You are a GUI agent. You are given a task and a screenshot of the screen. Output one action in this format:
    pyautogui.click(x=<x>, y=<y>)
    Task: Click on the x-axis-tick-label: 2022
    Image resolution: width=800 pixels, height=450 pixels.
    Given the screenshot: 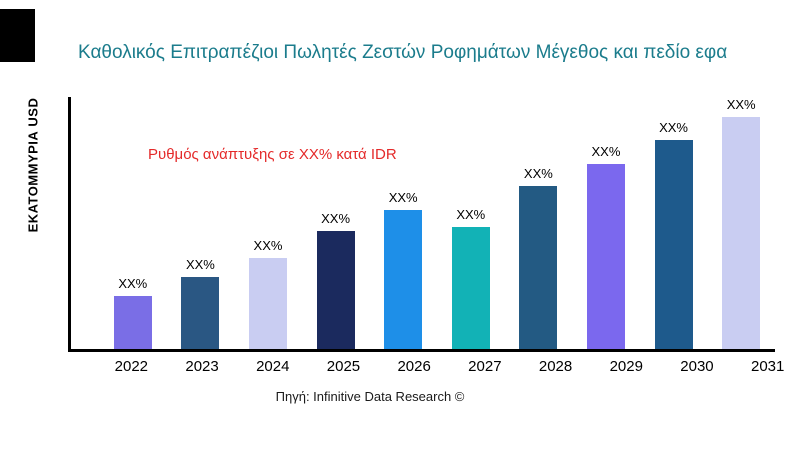 What is the action you would take?
    pyautogui.click(x=131, y=366)
    